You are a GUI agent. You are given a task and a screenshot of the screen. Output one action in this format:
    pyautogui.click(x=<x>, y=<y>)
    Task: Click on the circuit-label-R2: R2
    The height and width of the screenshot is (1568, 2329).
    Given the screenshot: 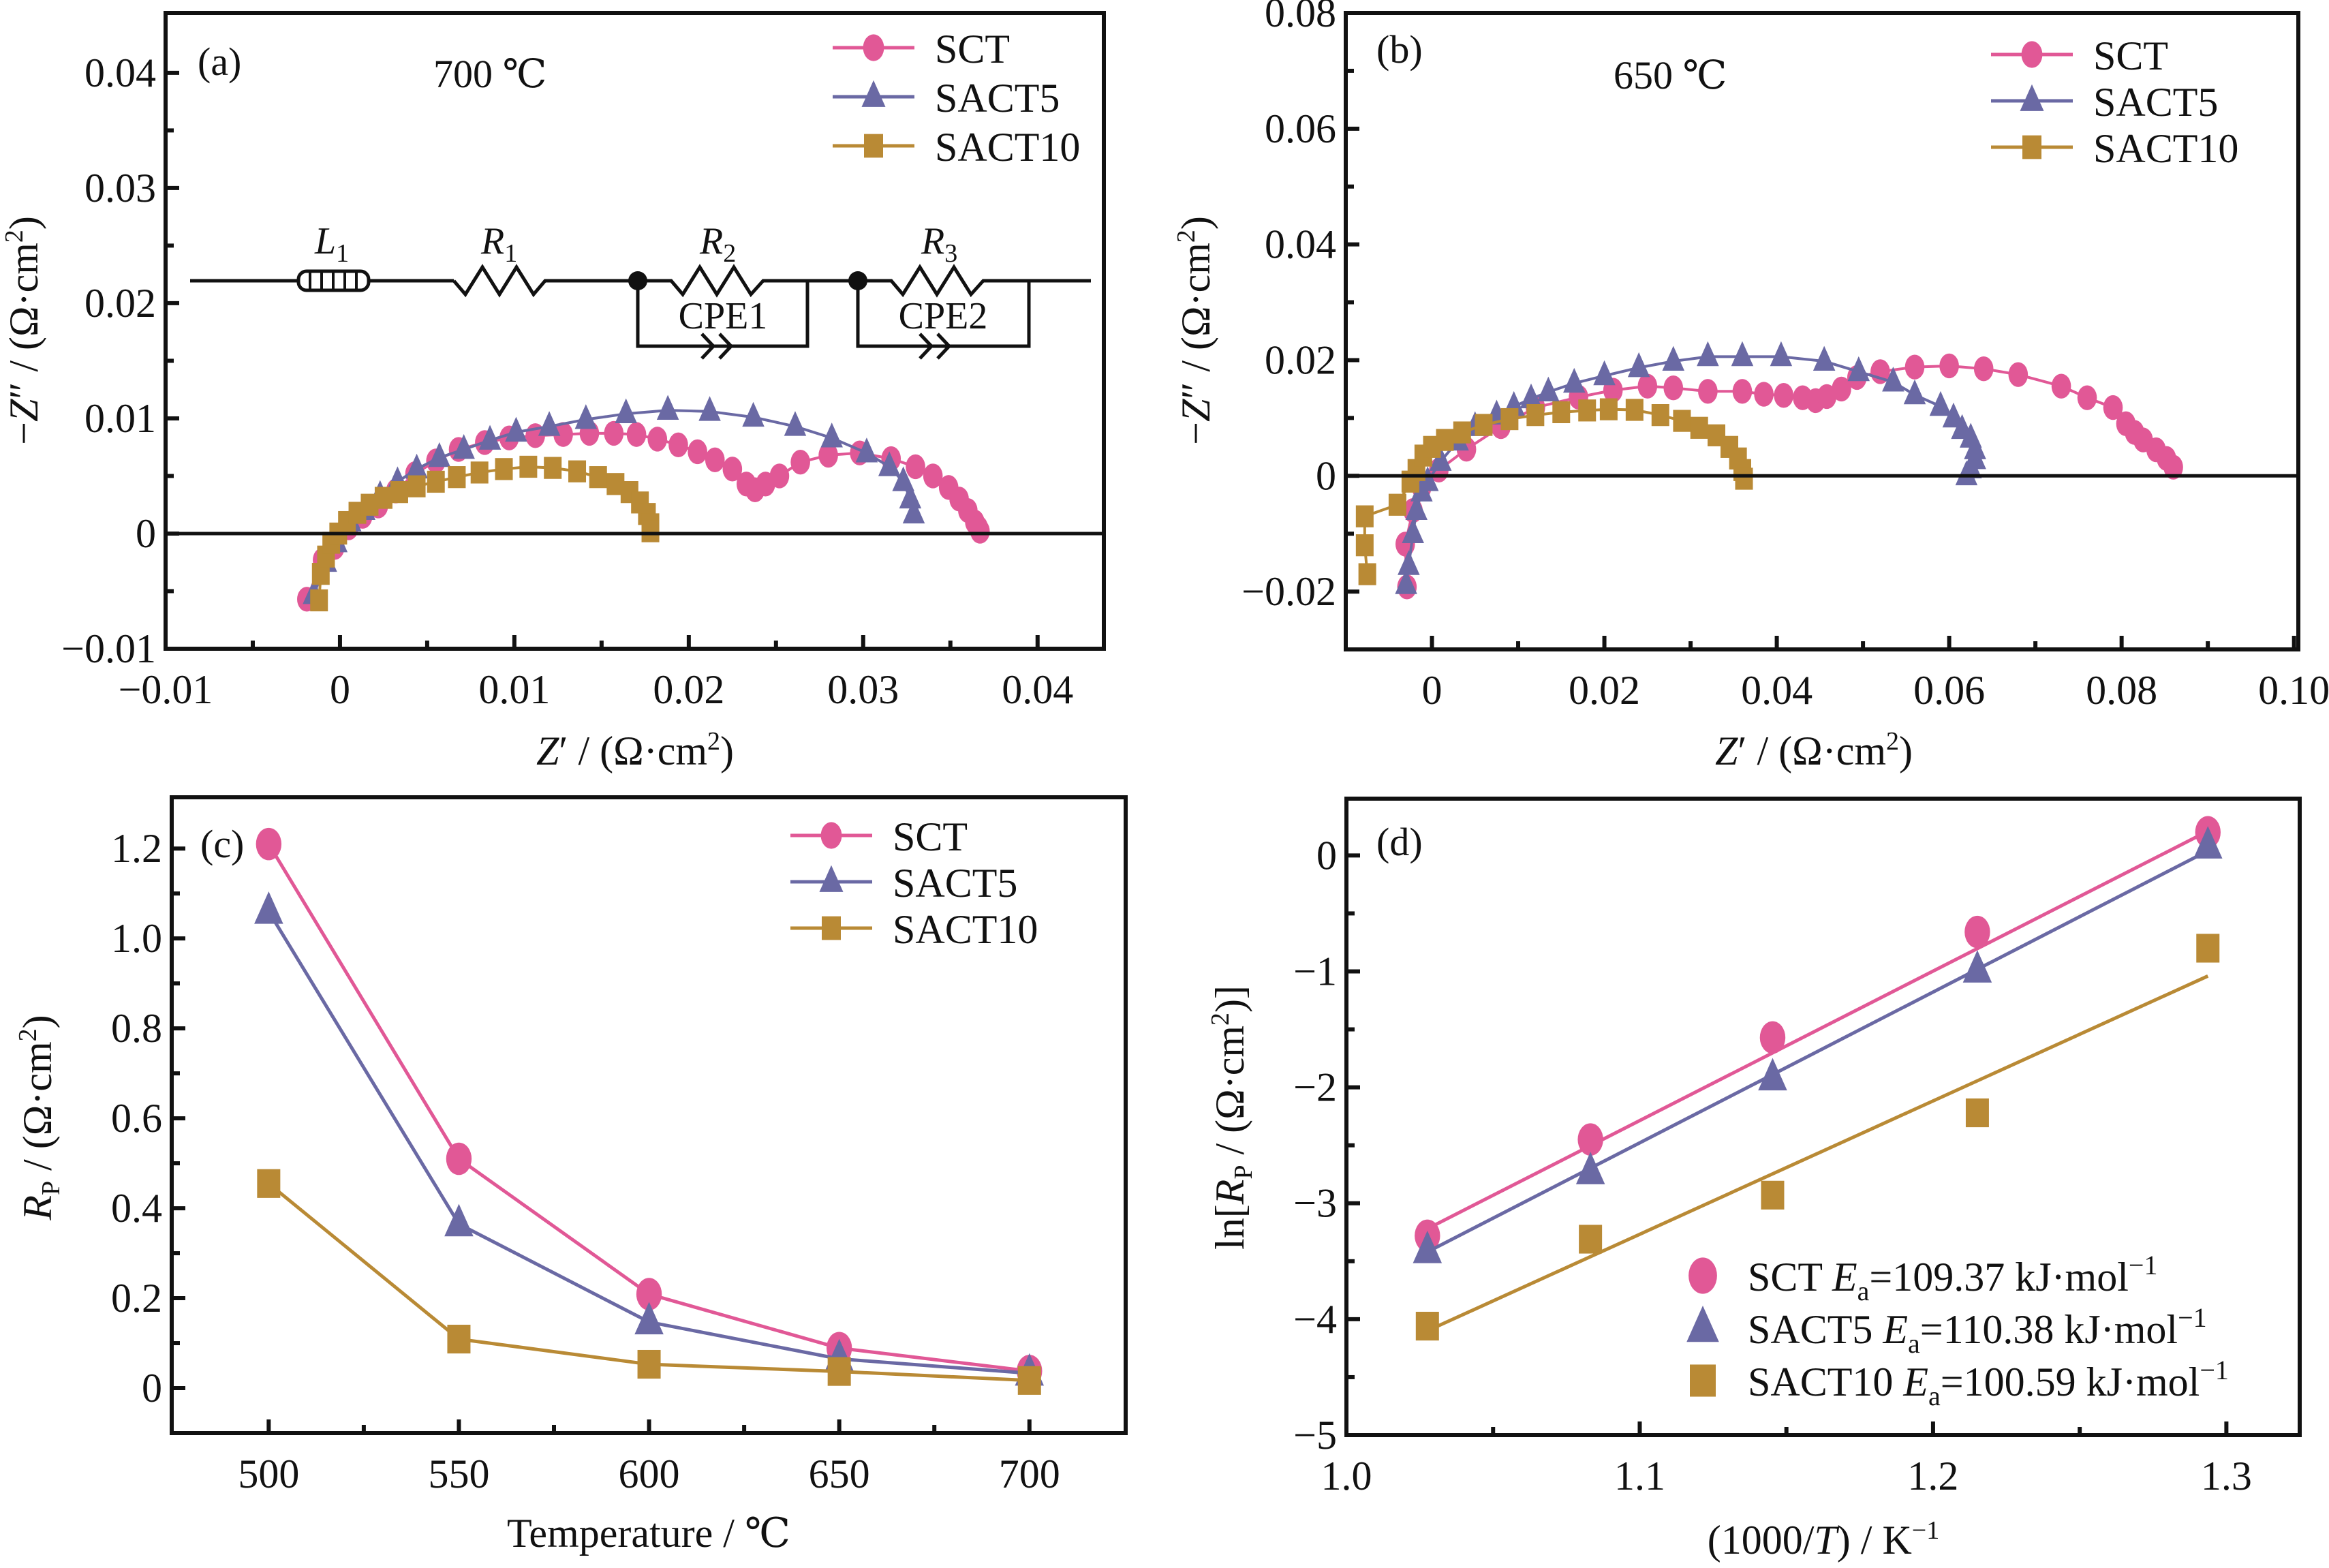 What is the action you would take?
    pyautogui.click(x=717, y=244)
    